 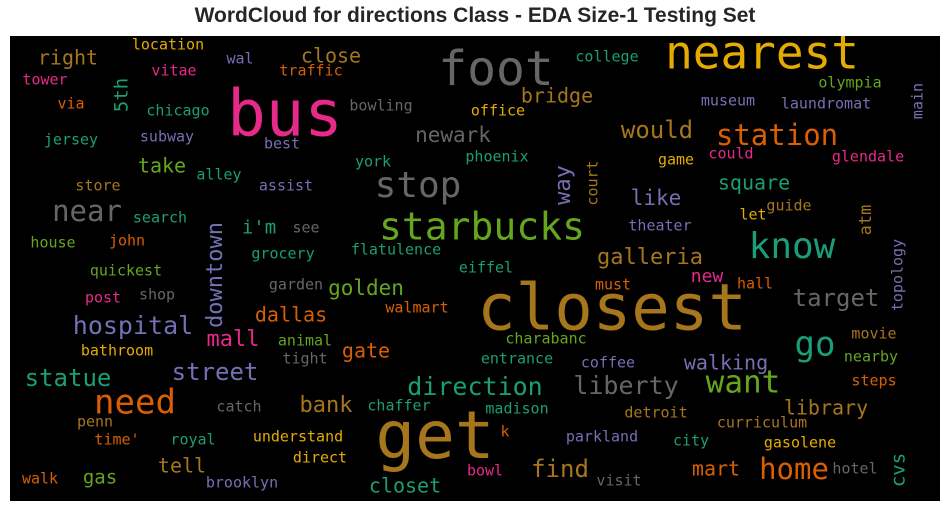 What do you see at coordinates (182, 466) in the screenshot?
I see `word-39: tell` at bounding box center [182, 466].